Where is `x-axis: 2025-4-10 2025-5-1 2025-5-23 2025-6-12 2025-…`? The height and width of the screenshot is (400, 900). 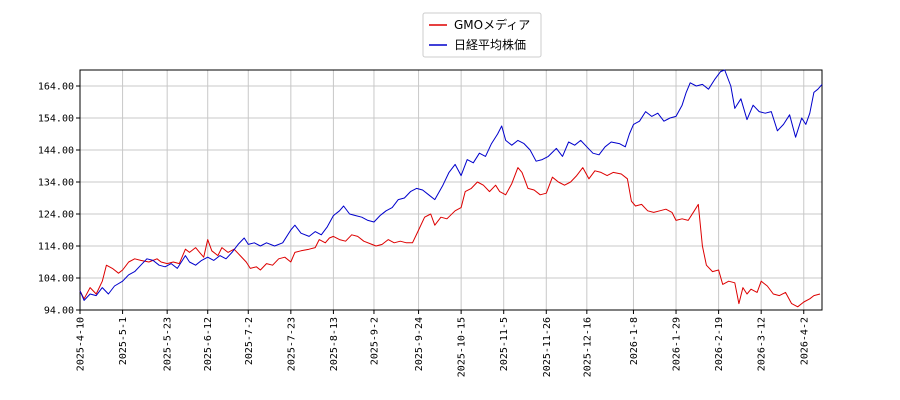
x-axis: 2025-4-10 2025-5-1 2025-5-23 2025-6-12 2025-… is located at coordinates (443, 343).